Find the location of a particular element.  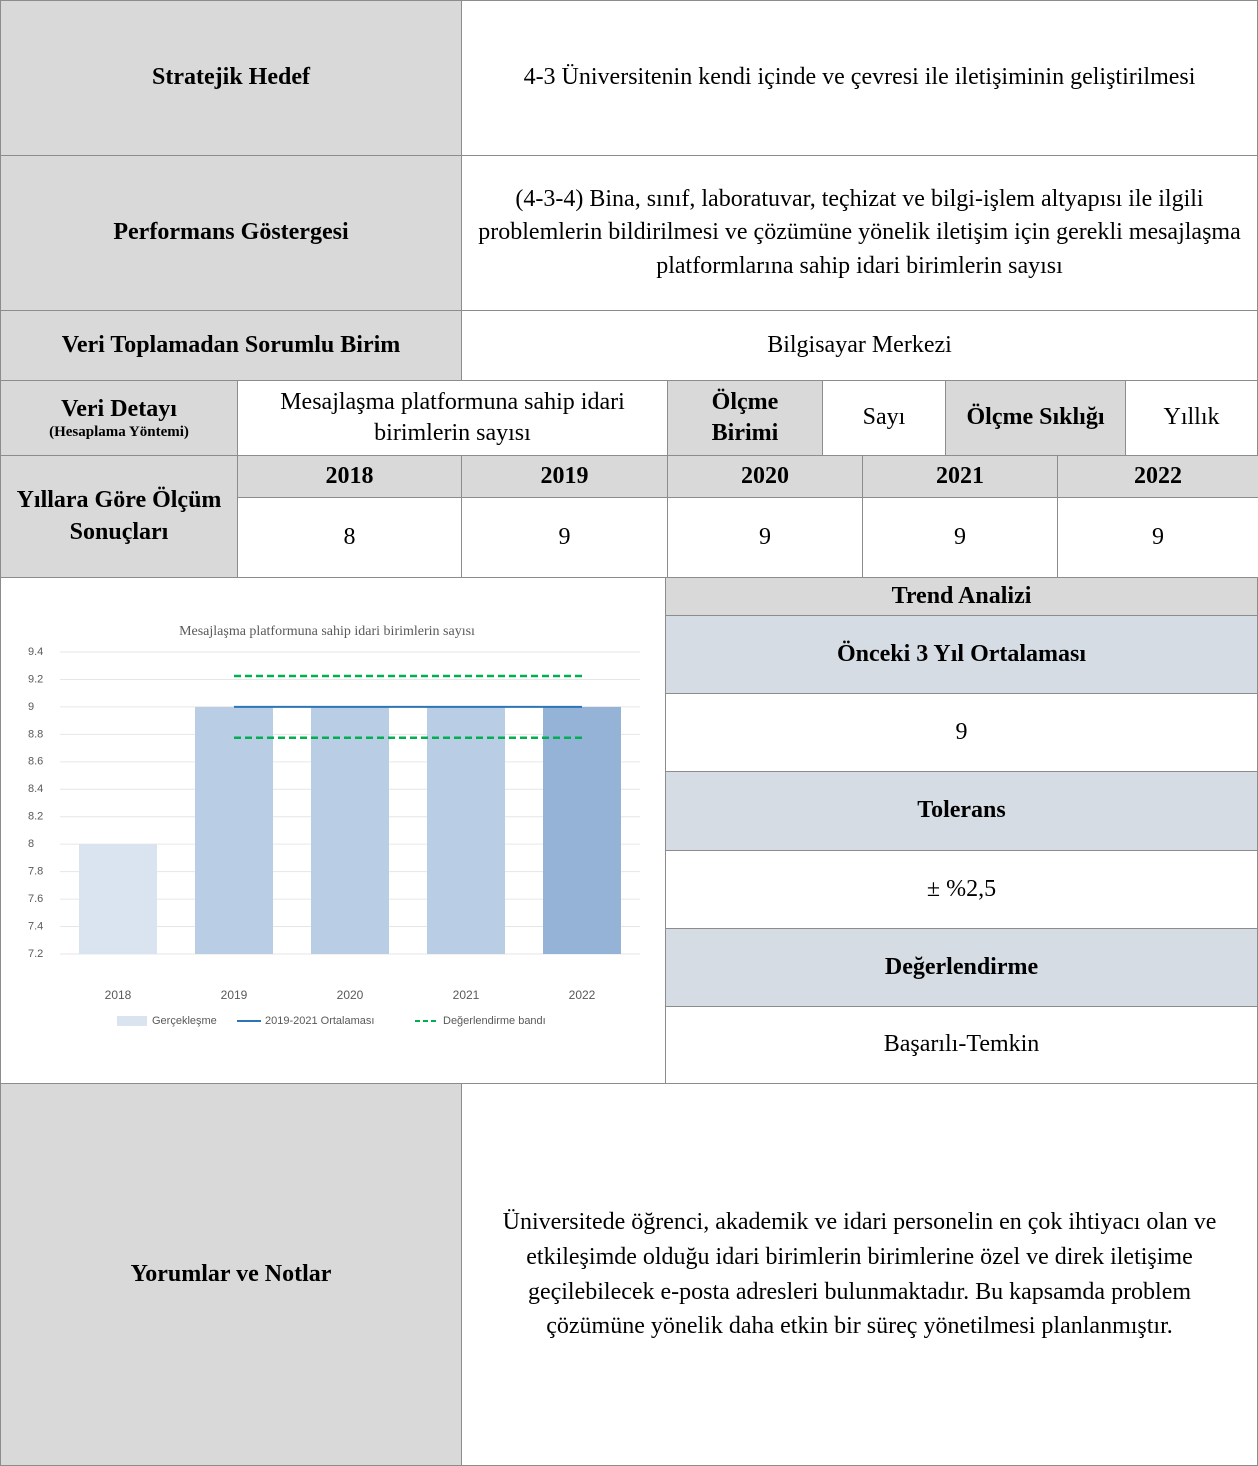

value-cell: Bilgisayar Merkezi is located at coordinates (859, 345).